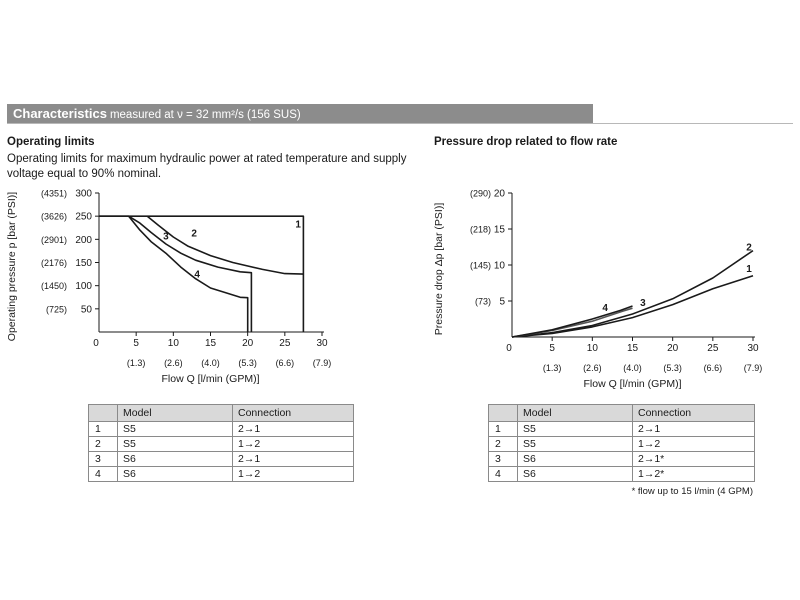 This screenshot has height=600, width=800. I want to click on y-tick-secondary-label: (2176), so click(54, 263).